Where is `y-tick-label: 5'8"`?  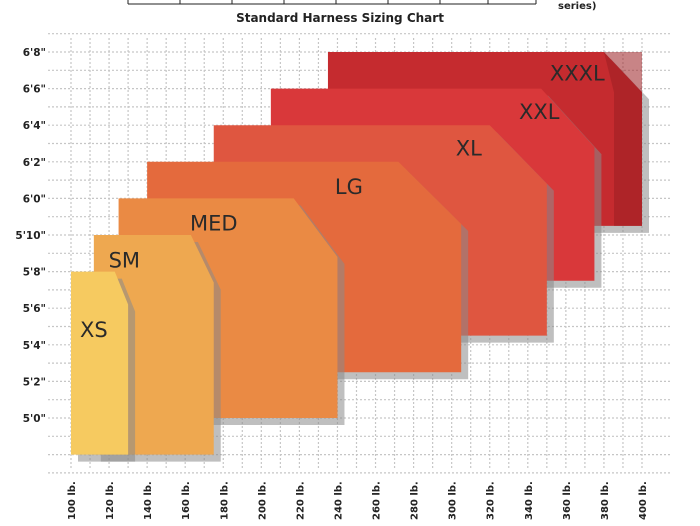
y-tick-label: 5'8" is located at coordinates (34, 273).